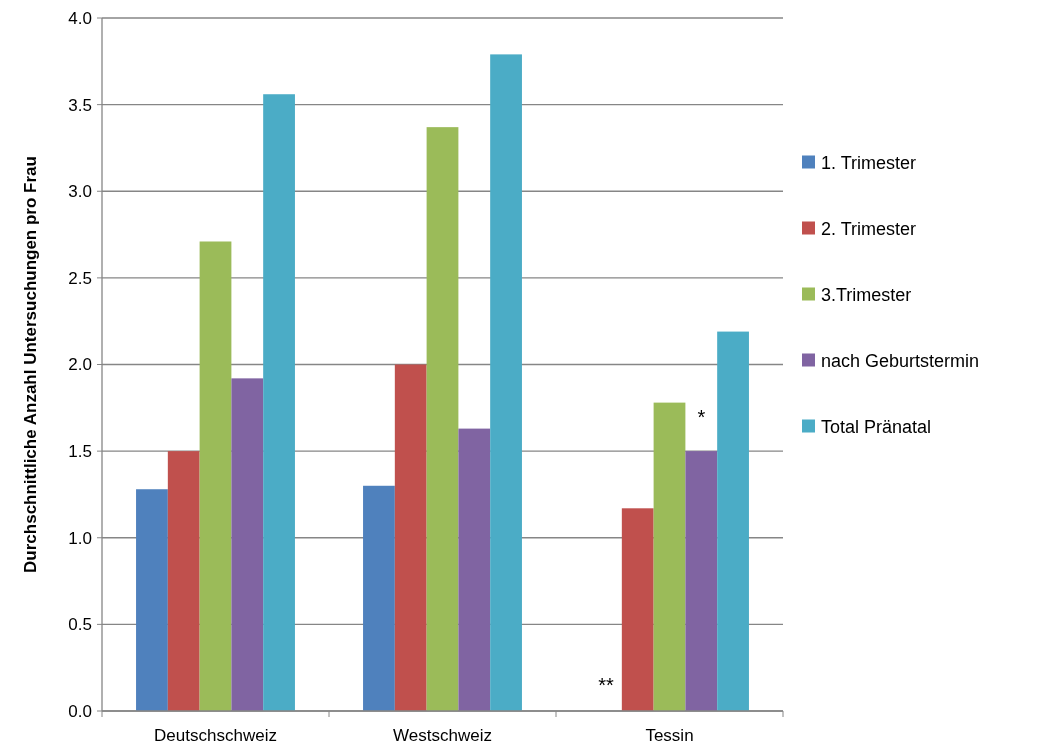 The width and height of the screenshot is (1046, 756). What do you see at coordinates (442, 735) in the screenshot?
I see `x-tick-label: Westschweiz` at bounding box center [442, 735].